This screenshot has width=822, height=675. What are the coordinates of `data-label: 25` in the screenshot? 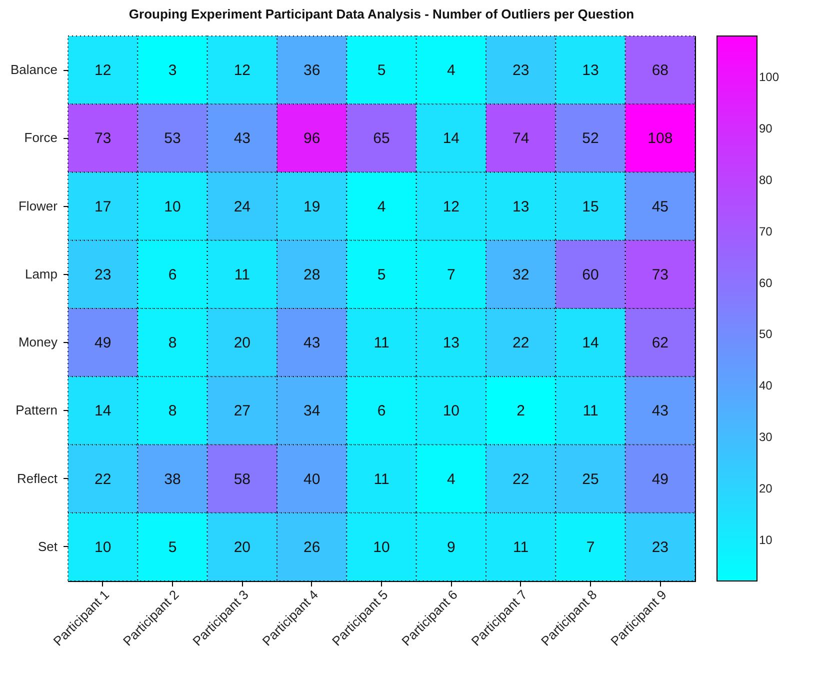 It's located at (590, 479).